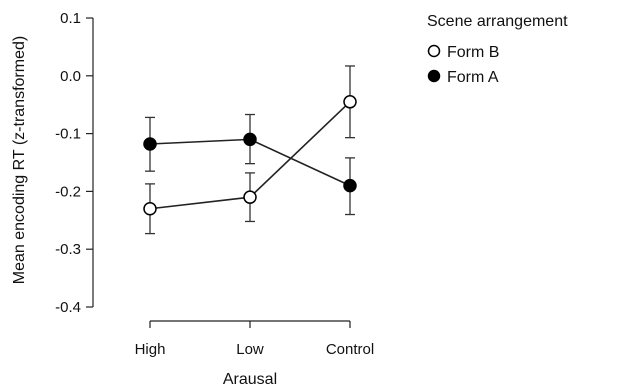 This screenshot has height=392, width=627. I want to click on x-tick-label: High, so click(150, 349).